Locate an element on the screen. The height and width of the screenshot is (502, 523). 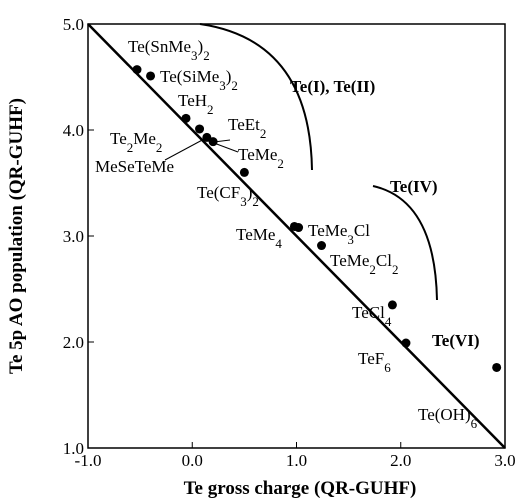
y-tick-label: 3.0 is located at coordinates (73, 236).